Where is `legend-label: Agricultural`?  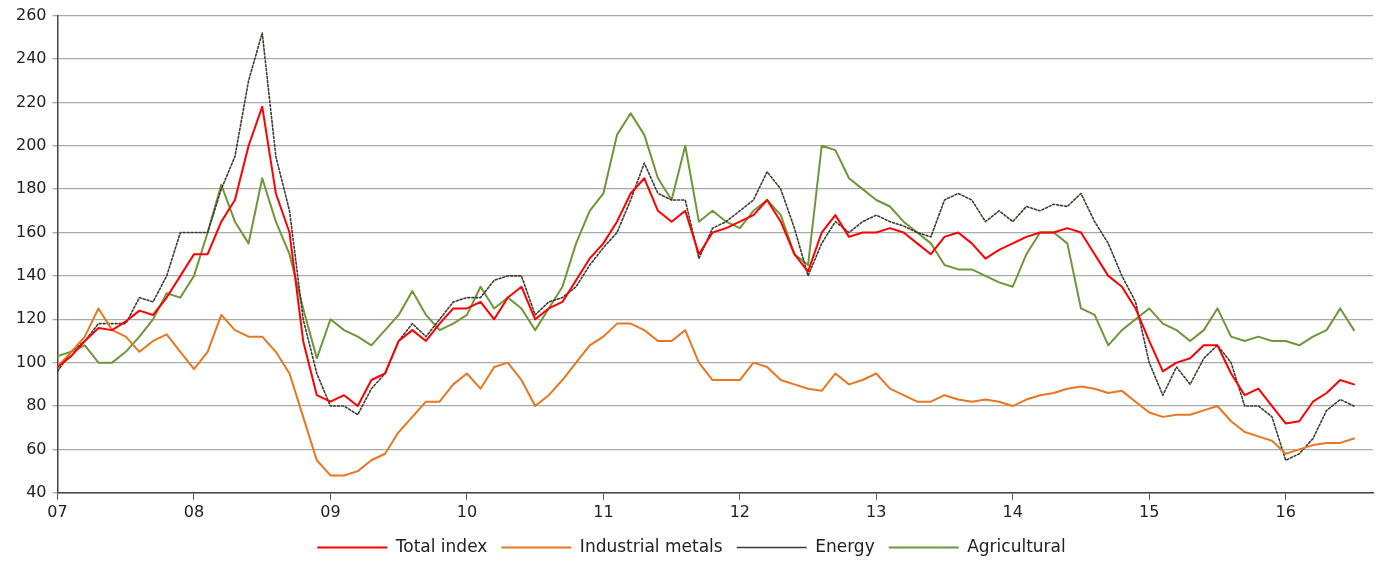
legend-label: Agricultural is located at coordinates (1016, 545).